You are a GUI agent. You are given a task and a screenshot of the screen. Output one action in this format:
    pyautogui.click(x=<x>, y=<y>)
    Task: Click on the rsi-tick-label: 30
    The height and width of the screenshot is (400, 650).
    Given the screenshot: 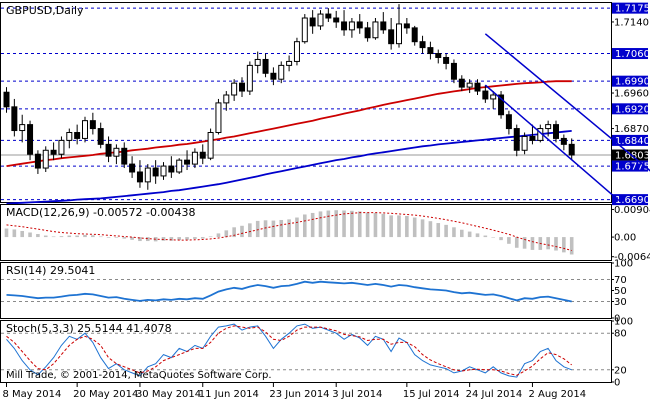 What is the action you would take?
    pyautogui.click(x=620, y=302)
    